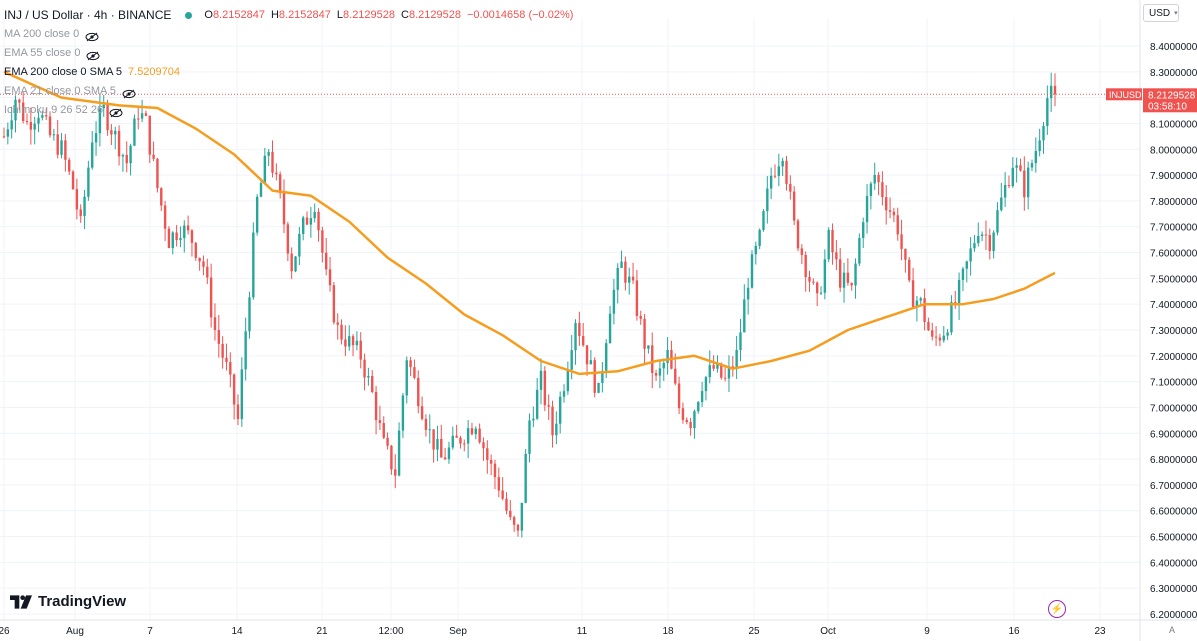  I want to click on indicator-row: EMA 55 close 0, so click(291, 53).